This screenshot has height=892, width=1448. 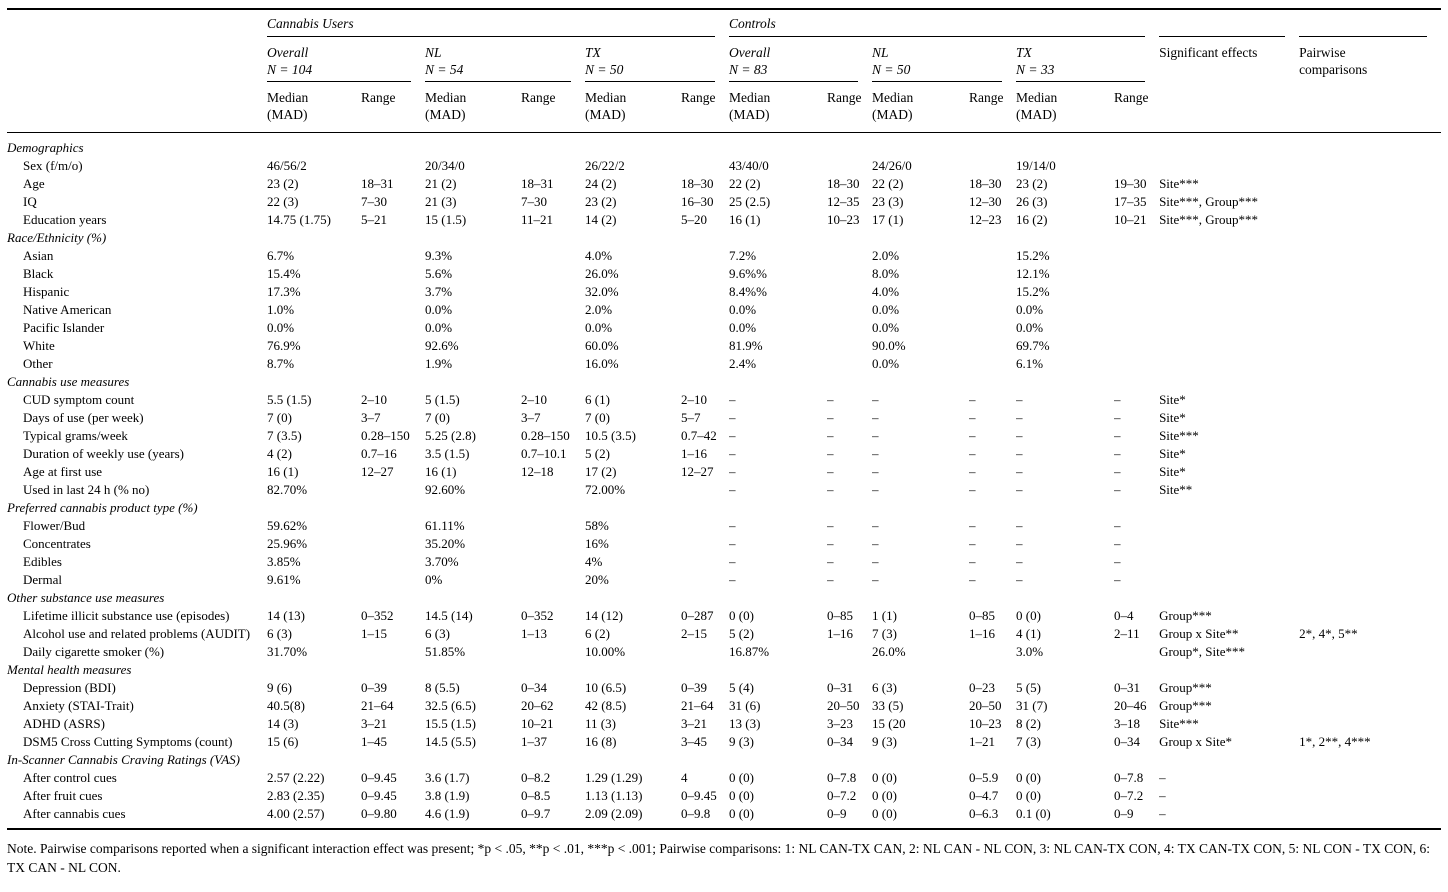 I want to click on cell-value: 9.3%, so click(x=439, y=255).